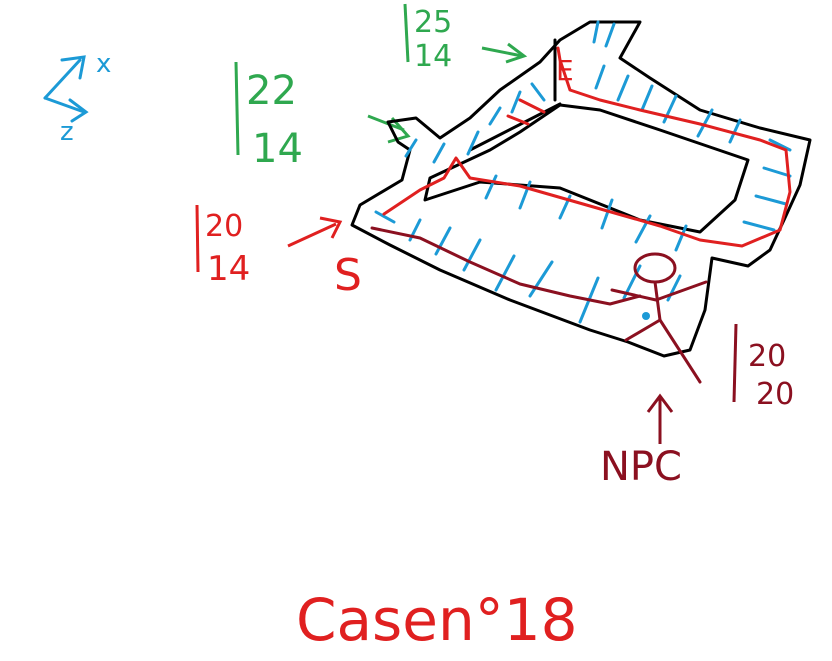  What do you see at coordinates (399, 130) in the screenshot?
I see `green-arrowhead-left` at bounding box center [399, 130].